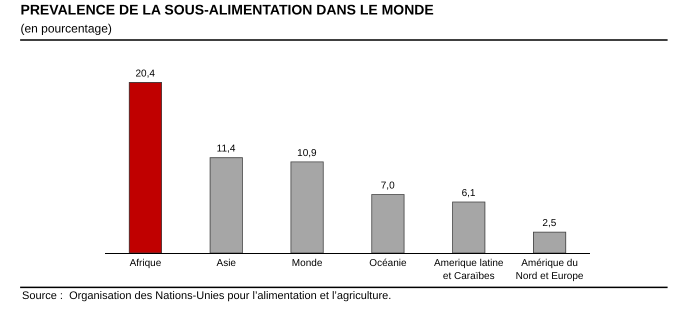 This screenshot has width=683, height=323. Describe the element at coordinates (146, 263) in the screenshot. I see `x-tick-label: Afrique` at that location.